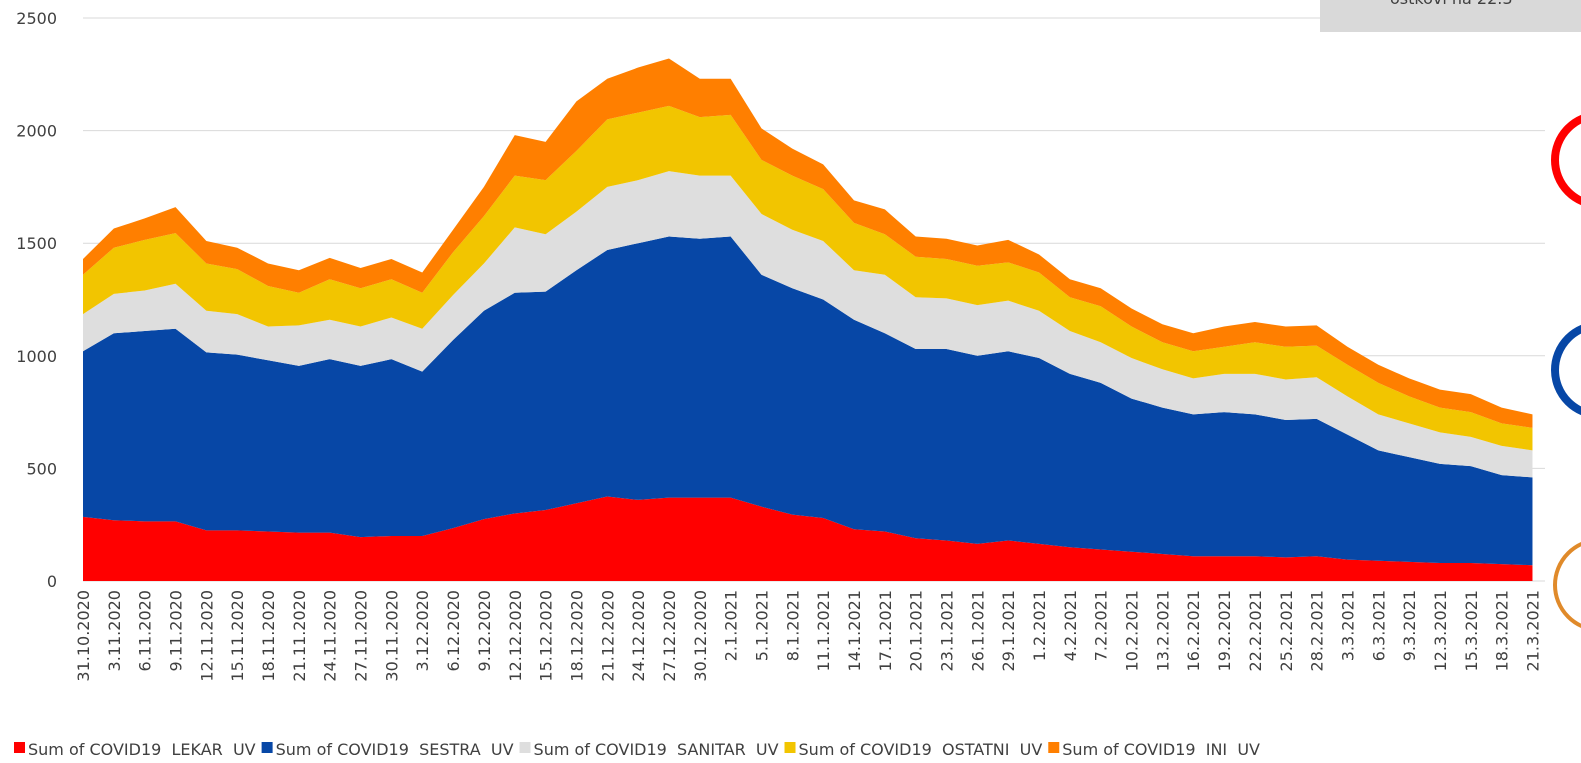 This screenshot has width=1581, height=763. What do you see at coordinates (41, 468) in the screenshot?
I see `y-tick-label: 500` at bounding box center [41, 468].